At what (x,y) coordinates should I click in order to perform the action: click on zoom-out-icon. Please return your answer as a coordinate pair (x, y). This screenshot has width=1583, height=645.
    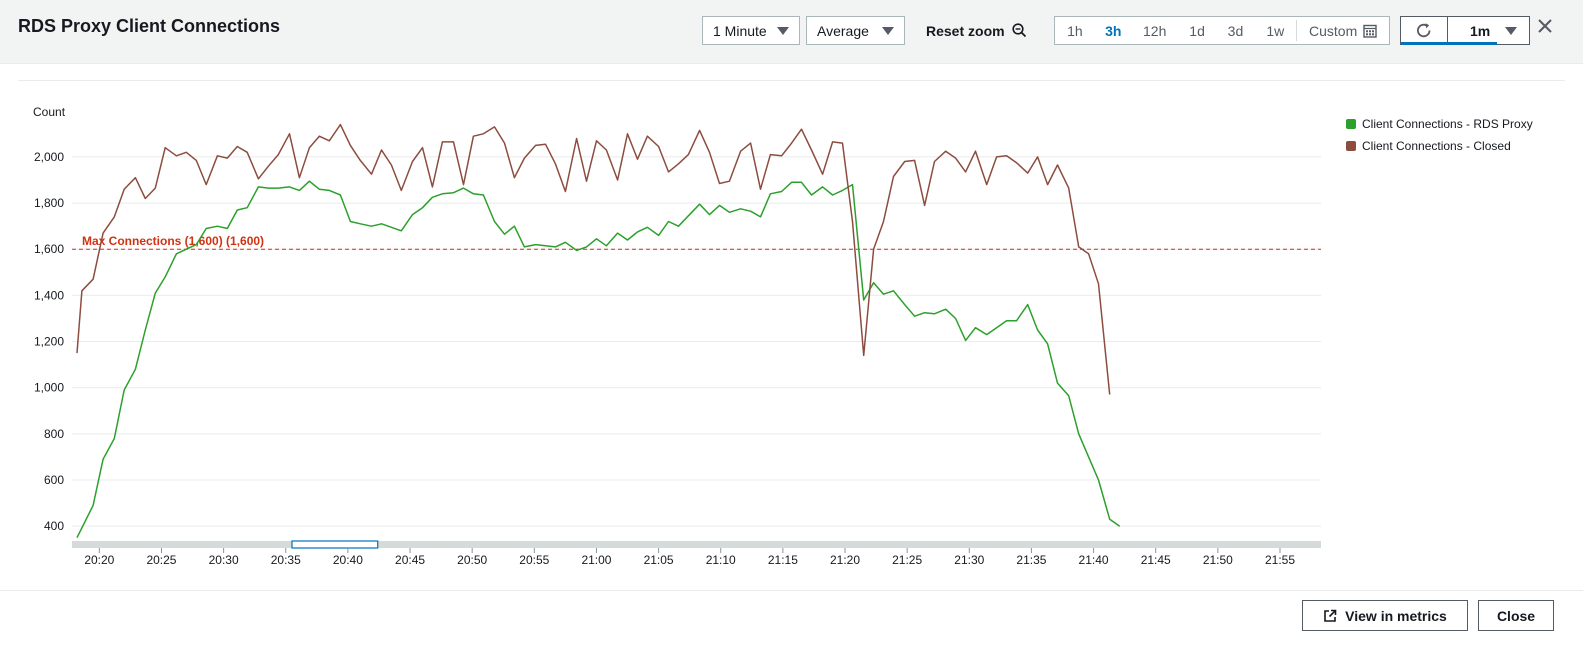
    Looking at the image, I should click on (1018, 30).